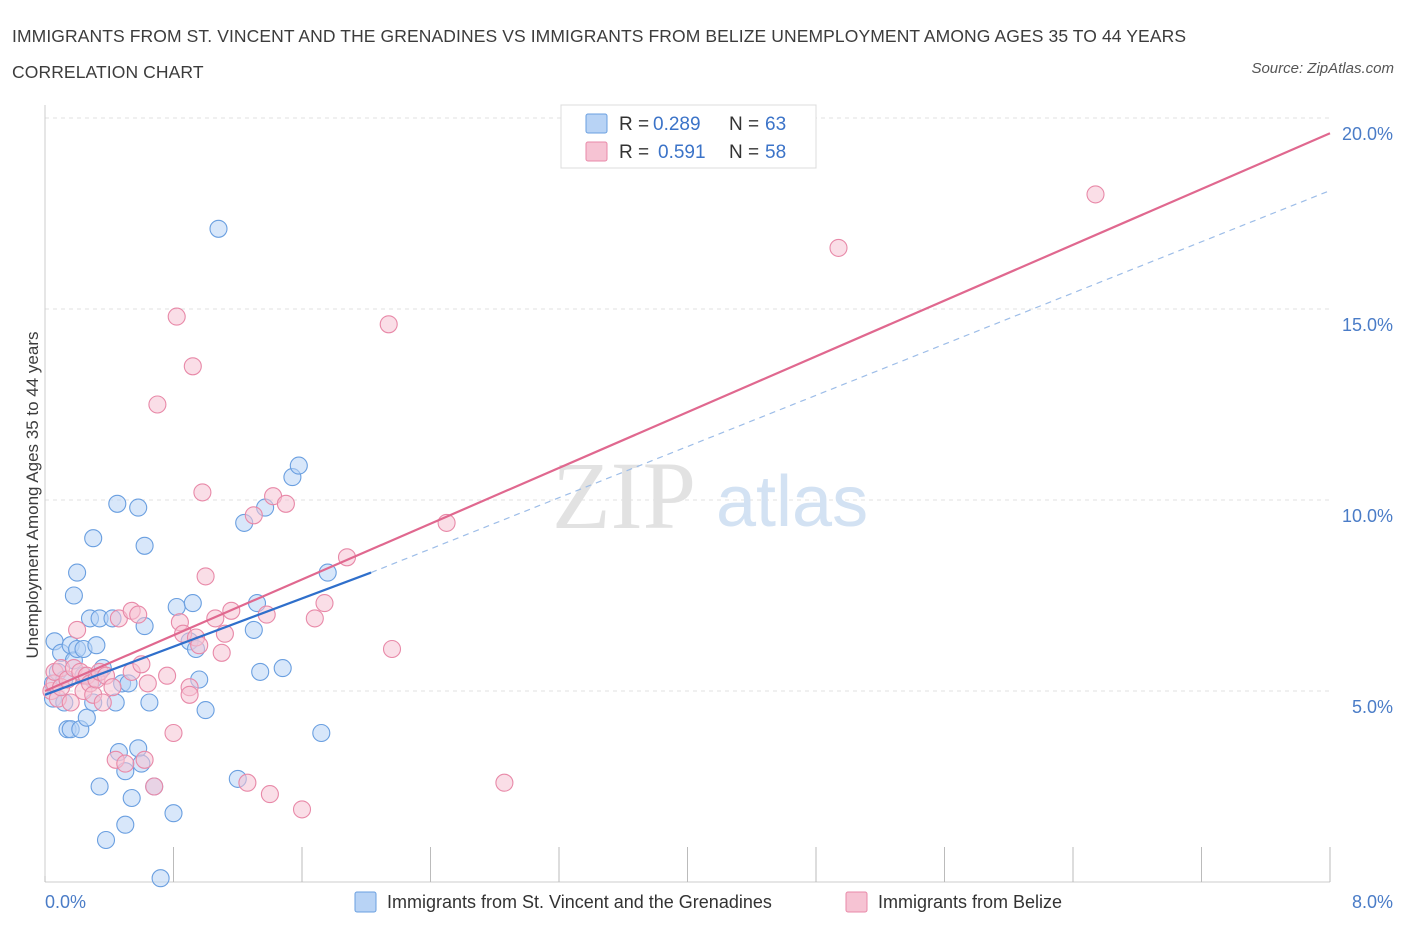  I want to click on top-legend: R = 0.289 N = 63 R = 0.591 N = 58, so click(688, 136).